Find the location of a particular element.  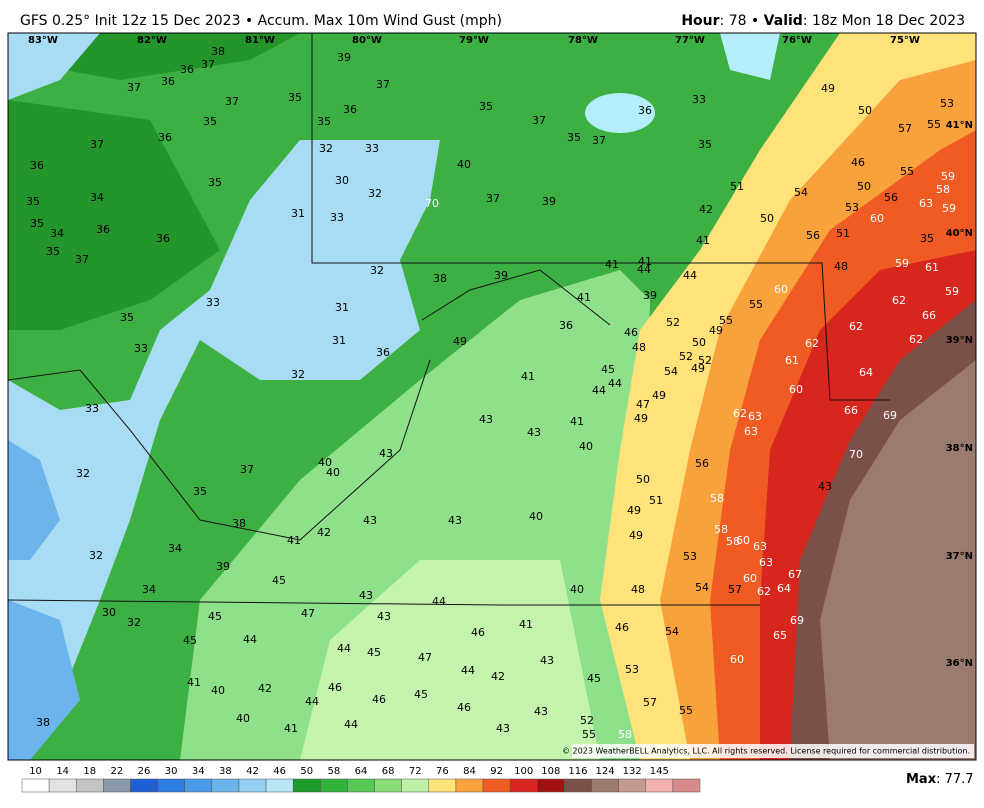

lon-label: 75°W is located at coordinates (905, 40).